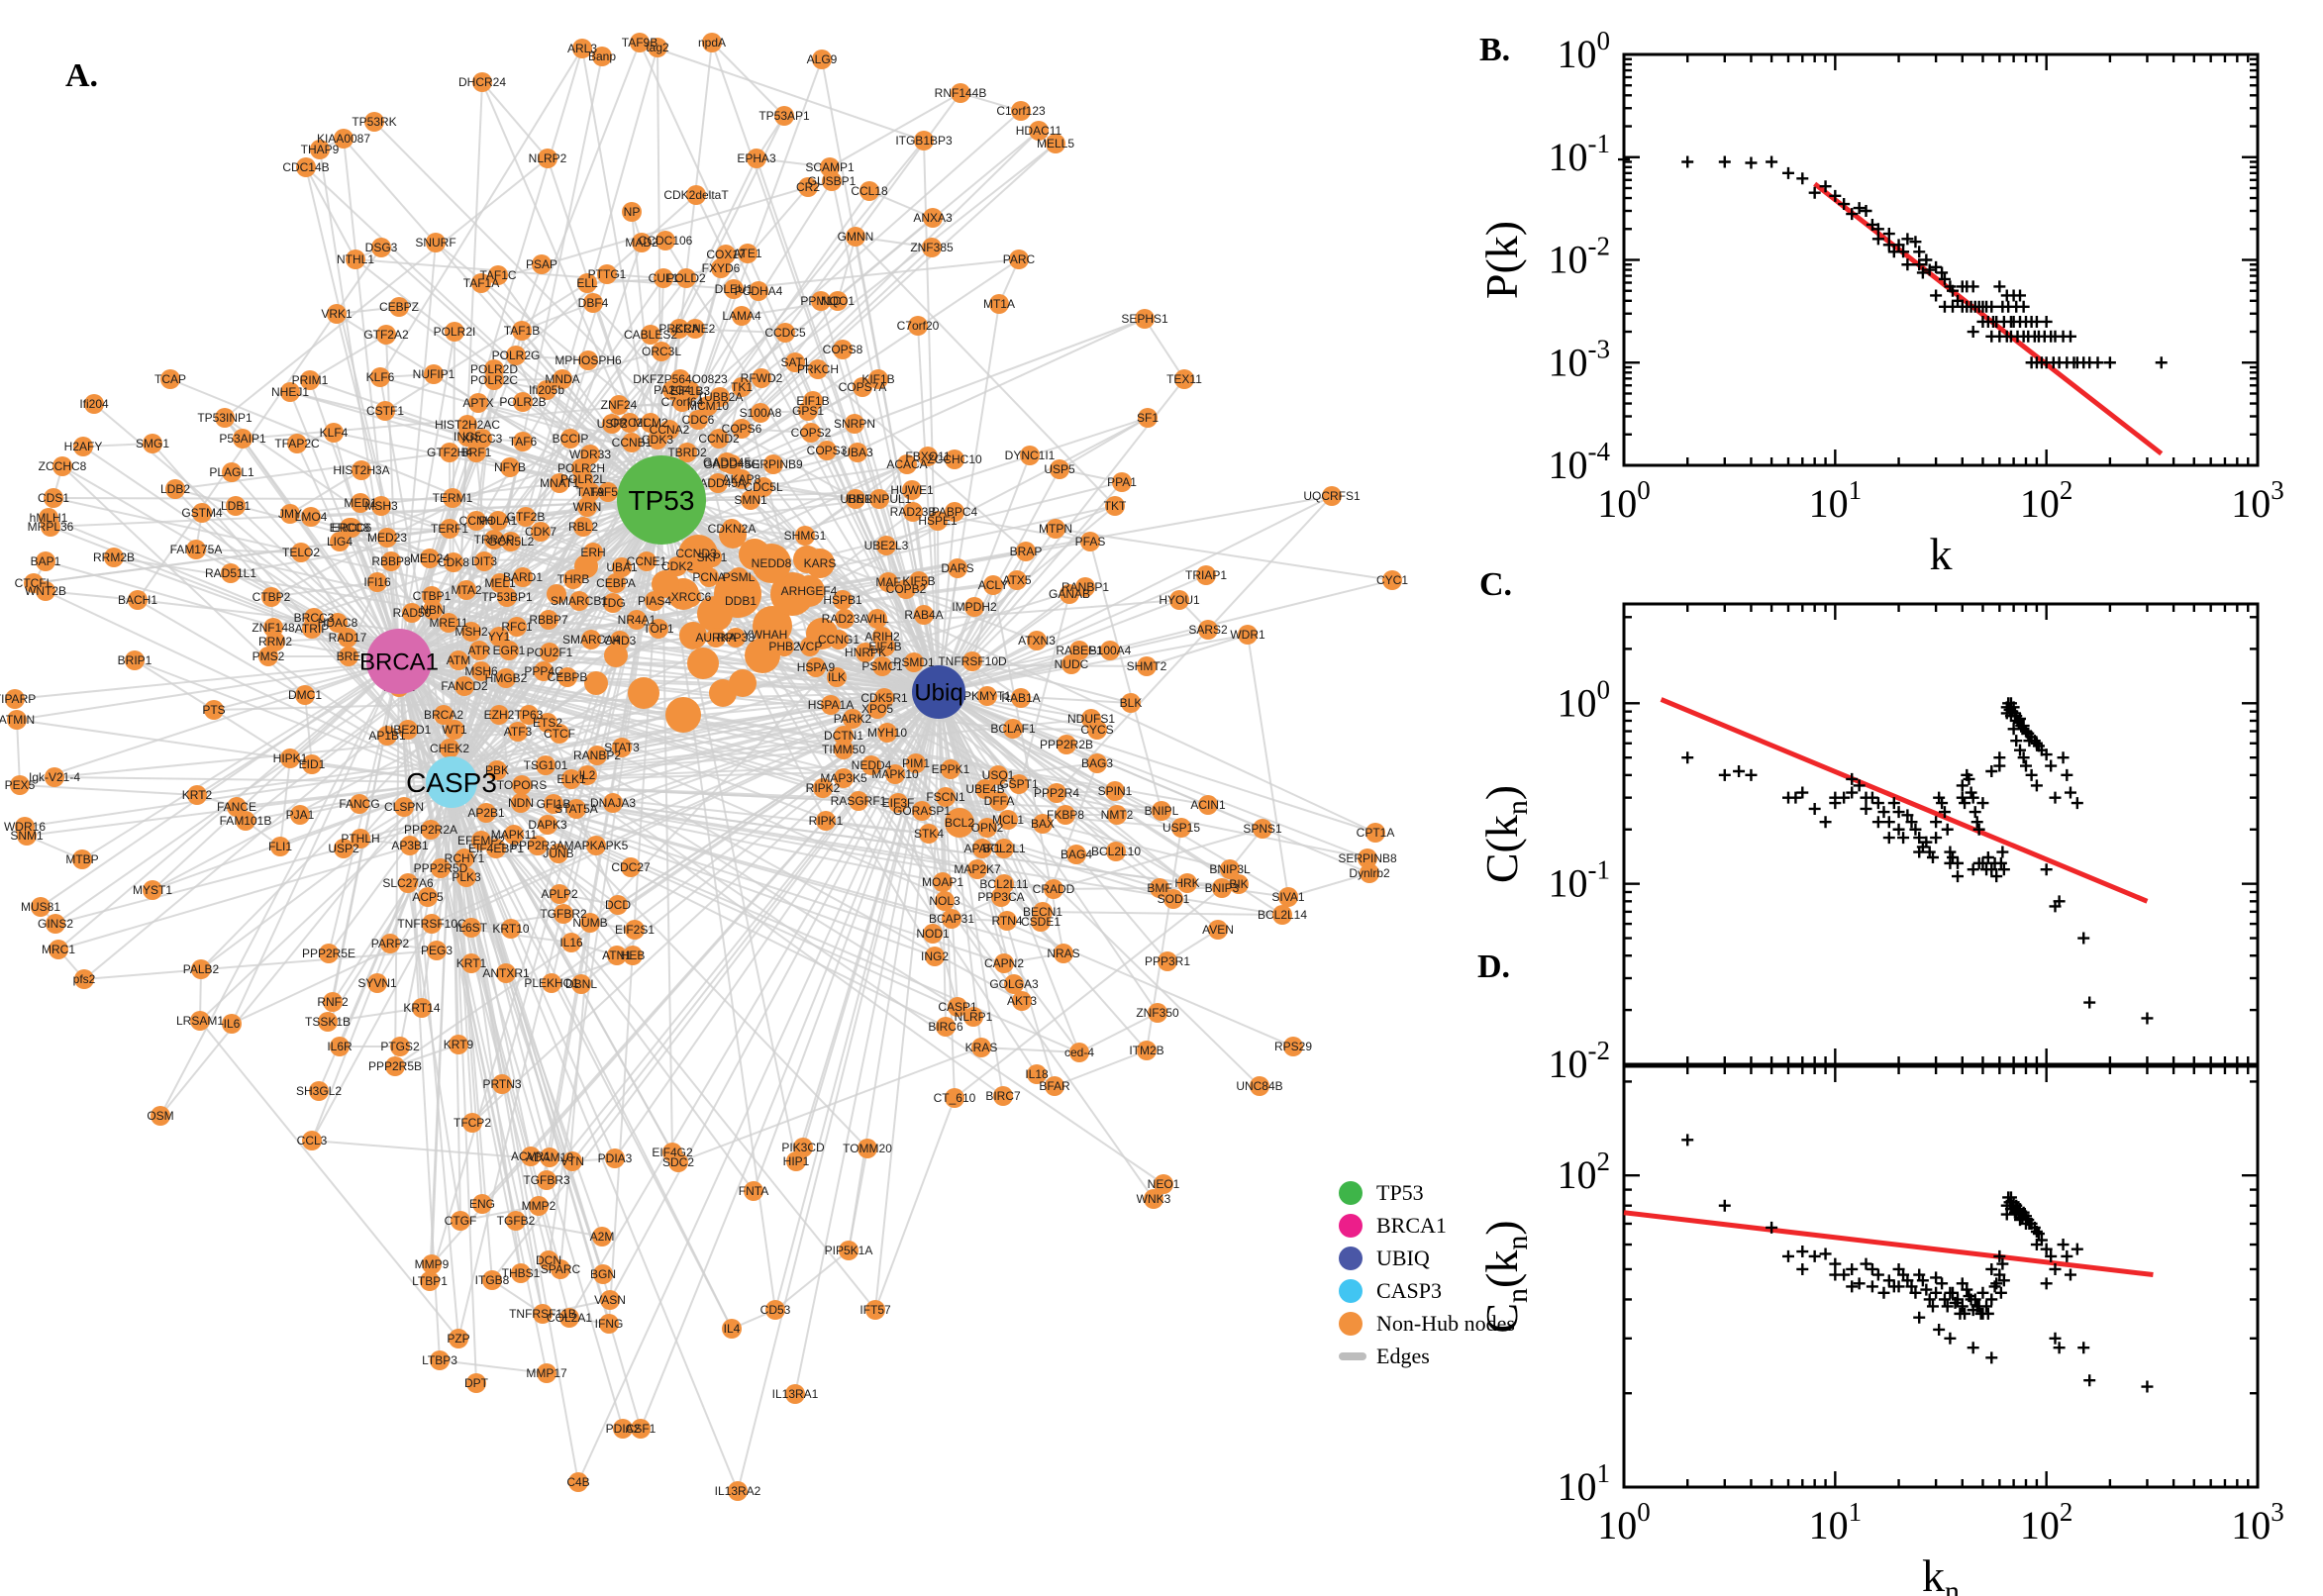  Describe the element at coordinates (404, 807) in the screenshot. I see `network-node-label: CLSPN` at that location.